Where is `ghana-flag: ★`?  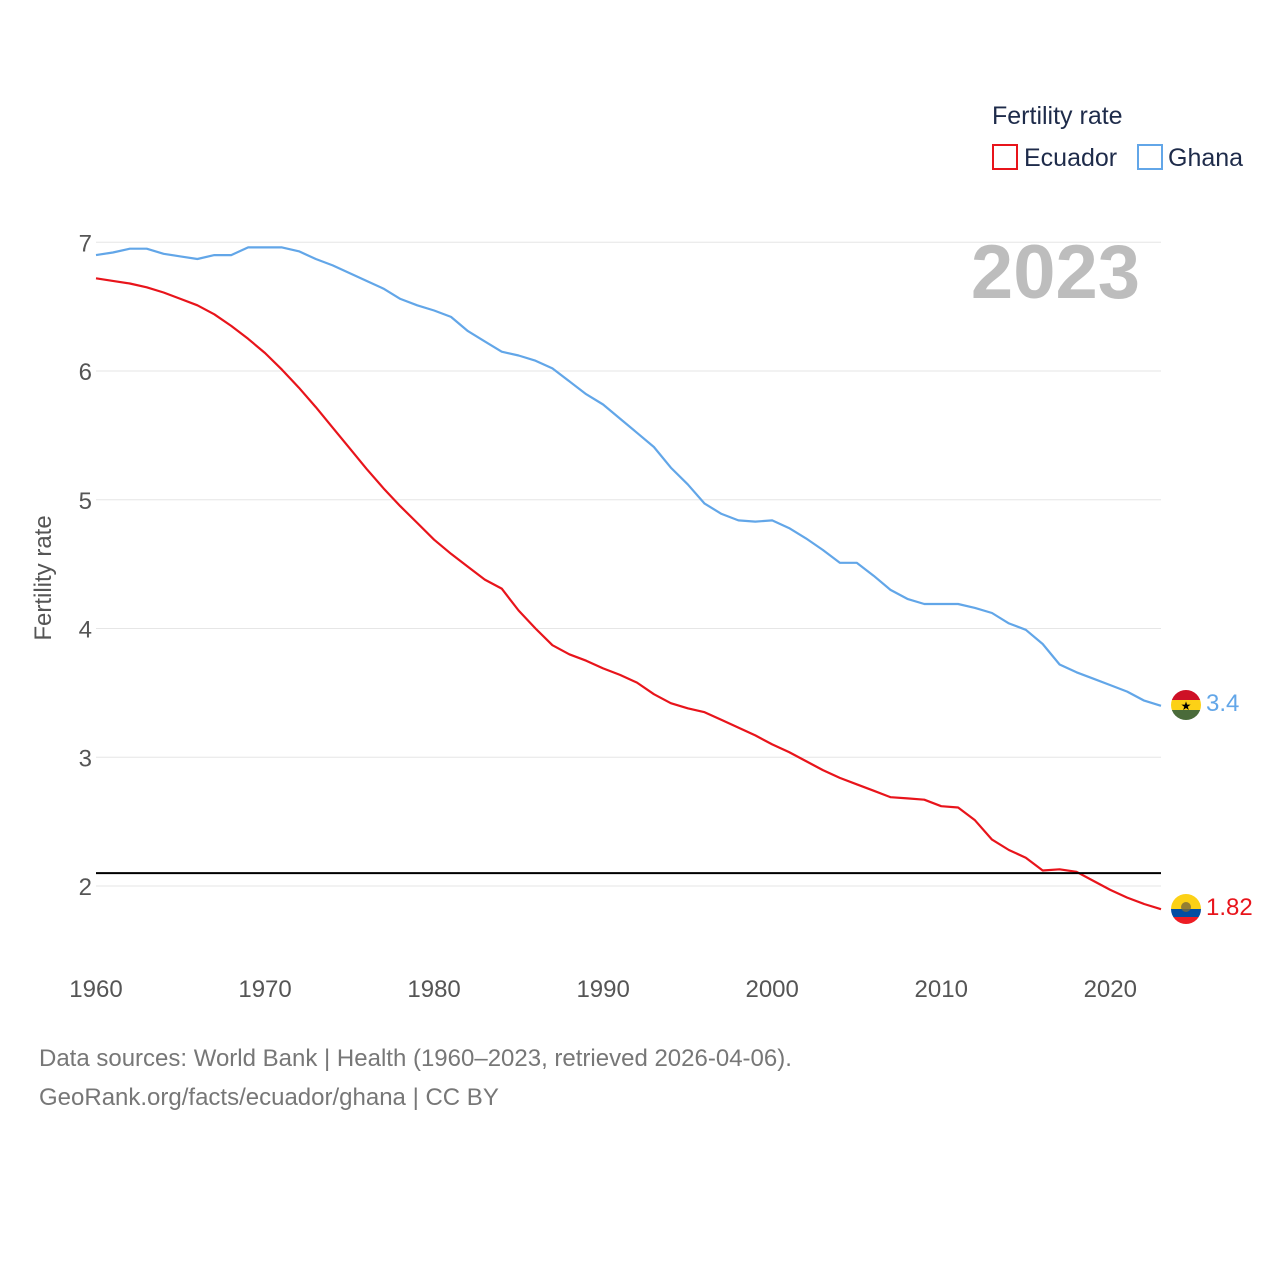
ghana-flag: ★ is located at coordinates (1186, 705).